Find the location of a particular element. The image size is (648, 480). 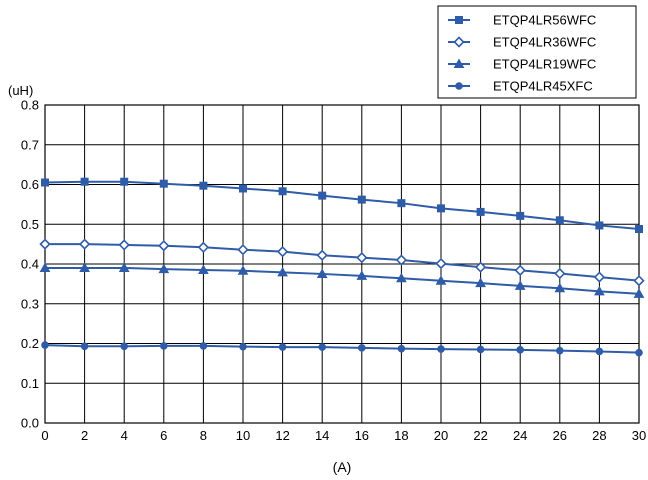

x-tick-label: 10 is located at coordinates (243, 435).